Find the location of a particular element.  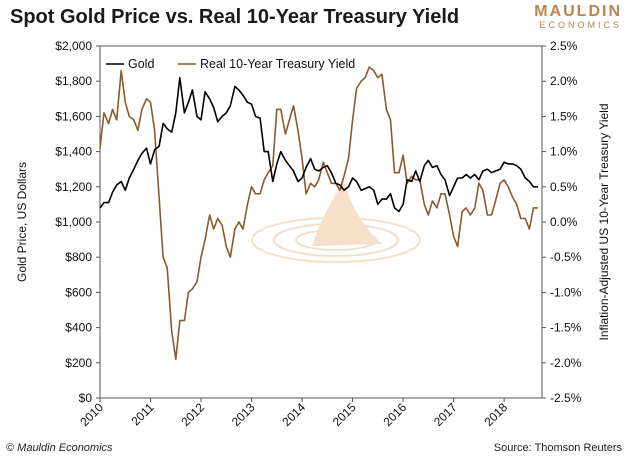

x-tick-label: 2015 is located at coordinates (344, 414).